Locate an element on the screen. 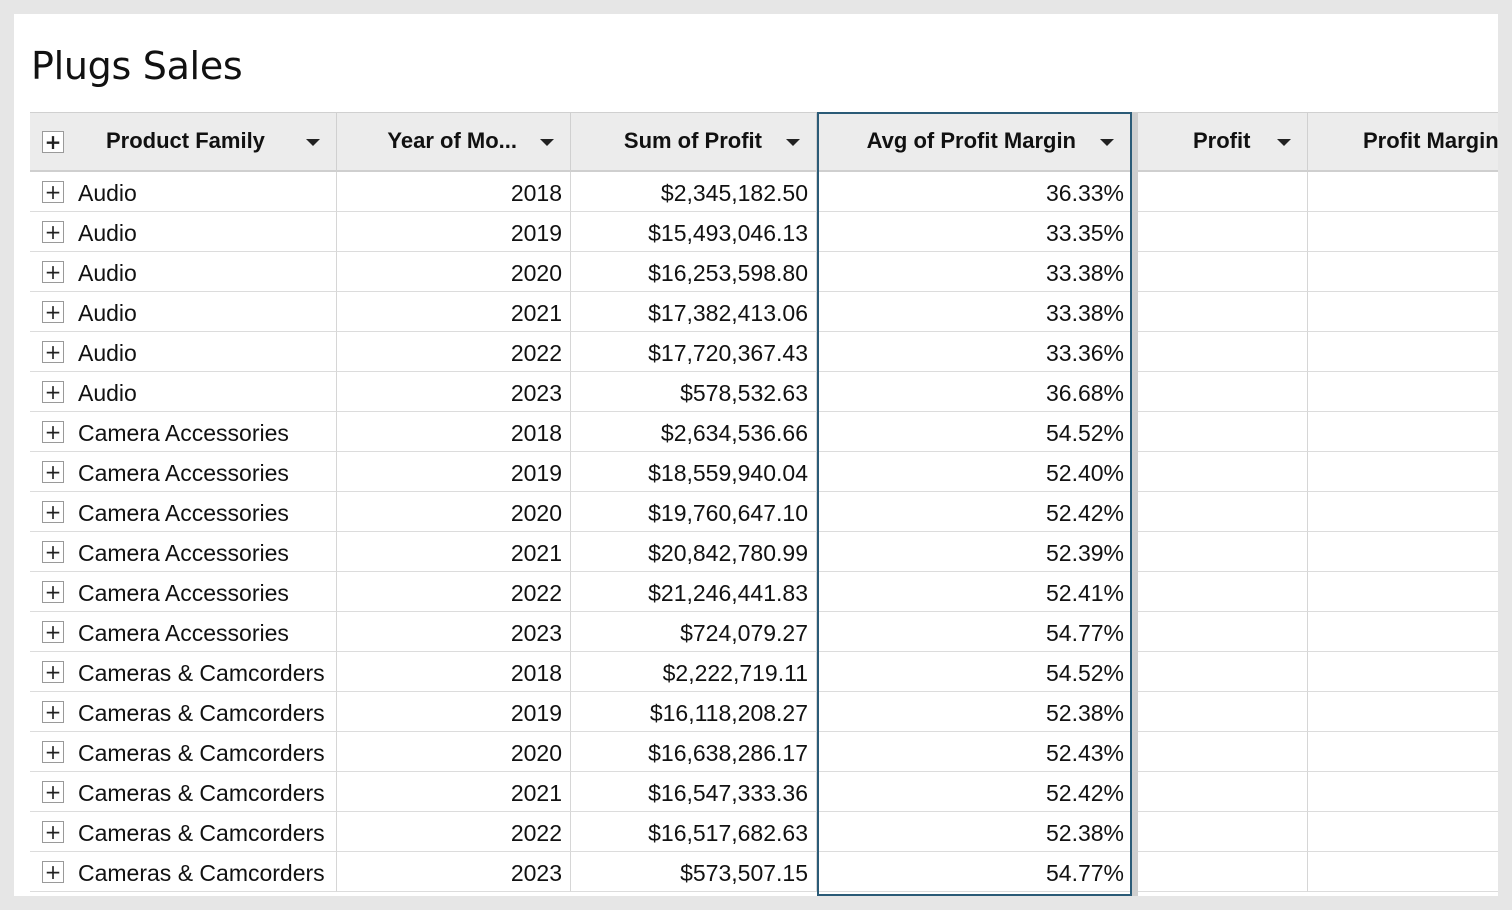  column-header-profit: Profit is located at coordinates (1223, 142).